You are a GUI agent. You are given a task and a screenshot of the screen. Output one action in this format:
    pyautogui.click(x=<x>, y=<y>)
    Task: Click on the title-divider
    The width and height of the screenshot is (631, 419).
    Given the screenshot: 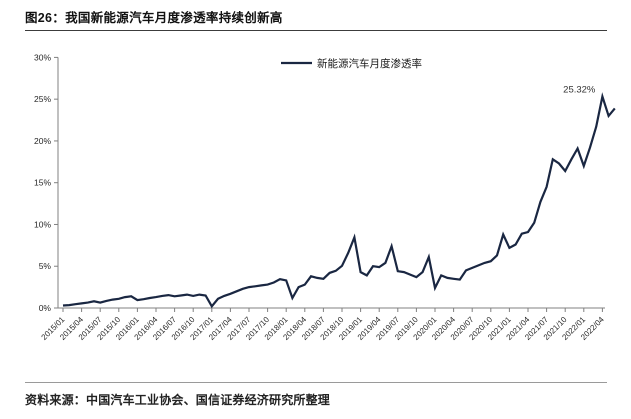 What is the action you would take?
    pyautogui.click(x=316, y=30)
    